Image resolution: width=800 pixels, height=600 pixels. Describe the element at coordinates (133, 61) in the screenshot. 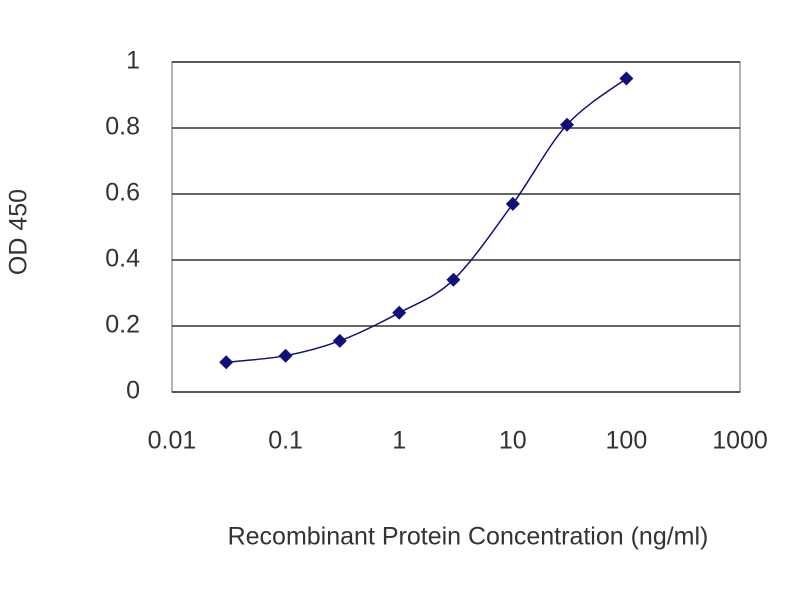

I see `y-tick-label: 1` at that location.